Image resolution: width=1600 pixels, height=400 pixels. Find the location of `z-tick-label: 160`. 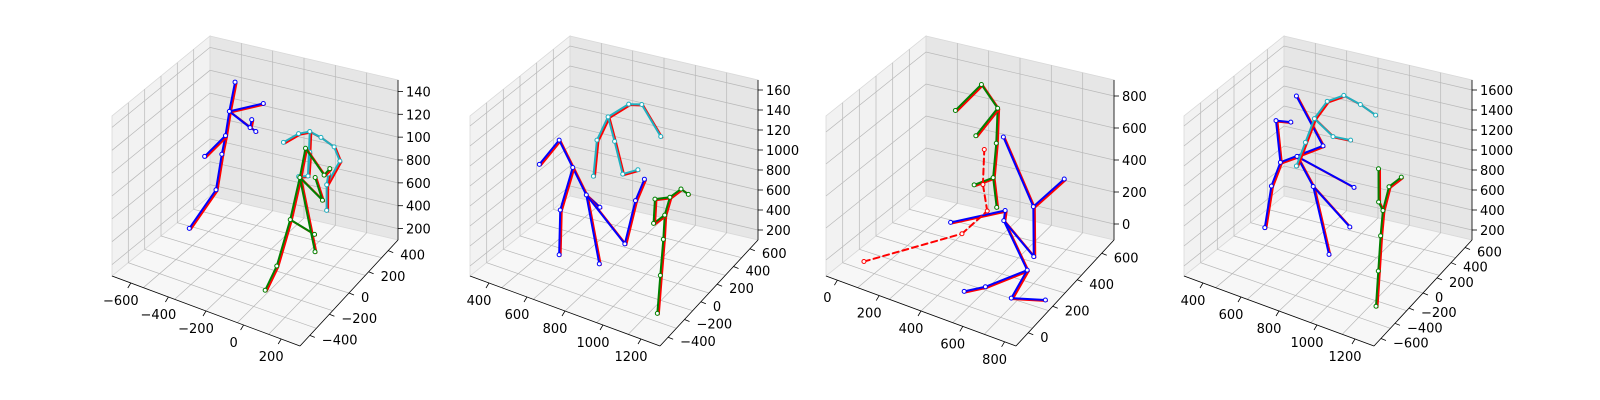

z-tick-label: 160 is located at coordinates (778, 91).